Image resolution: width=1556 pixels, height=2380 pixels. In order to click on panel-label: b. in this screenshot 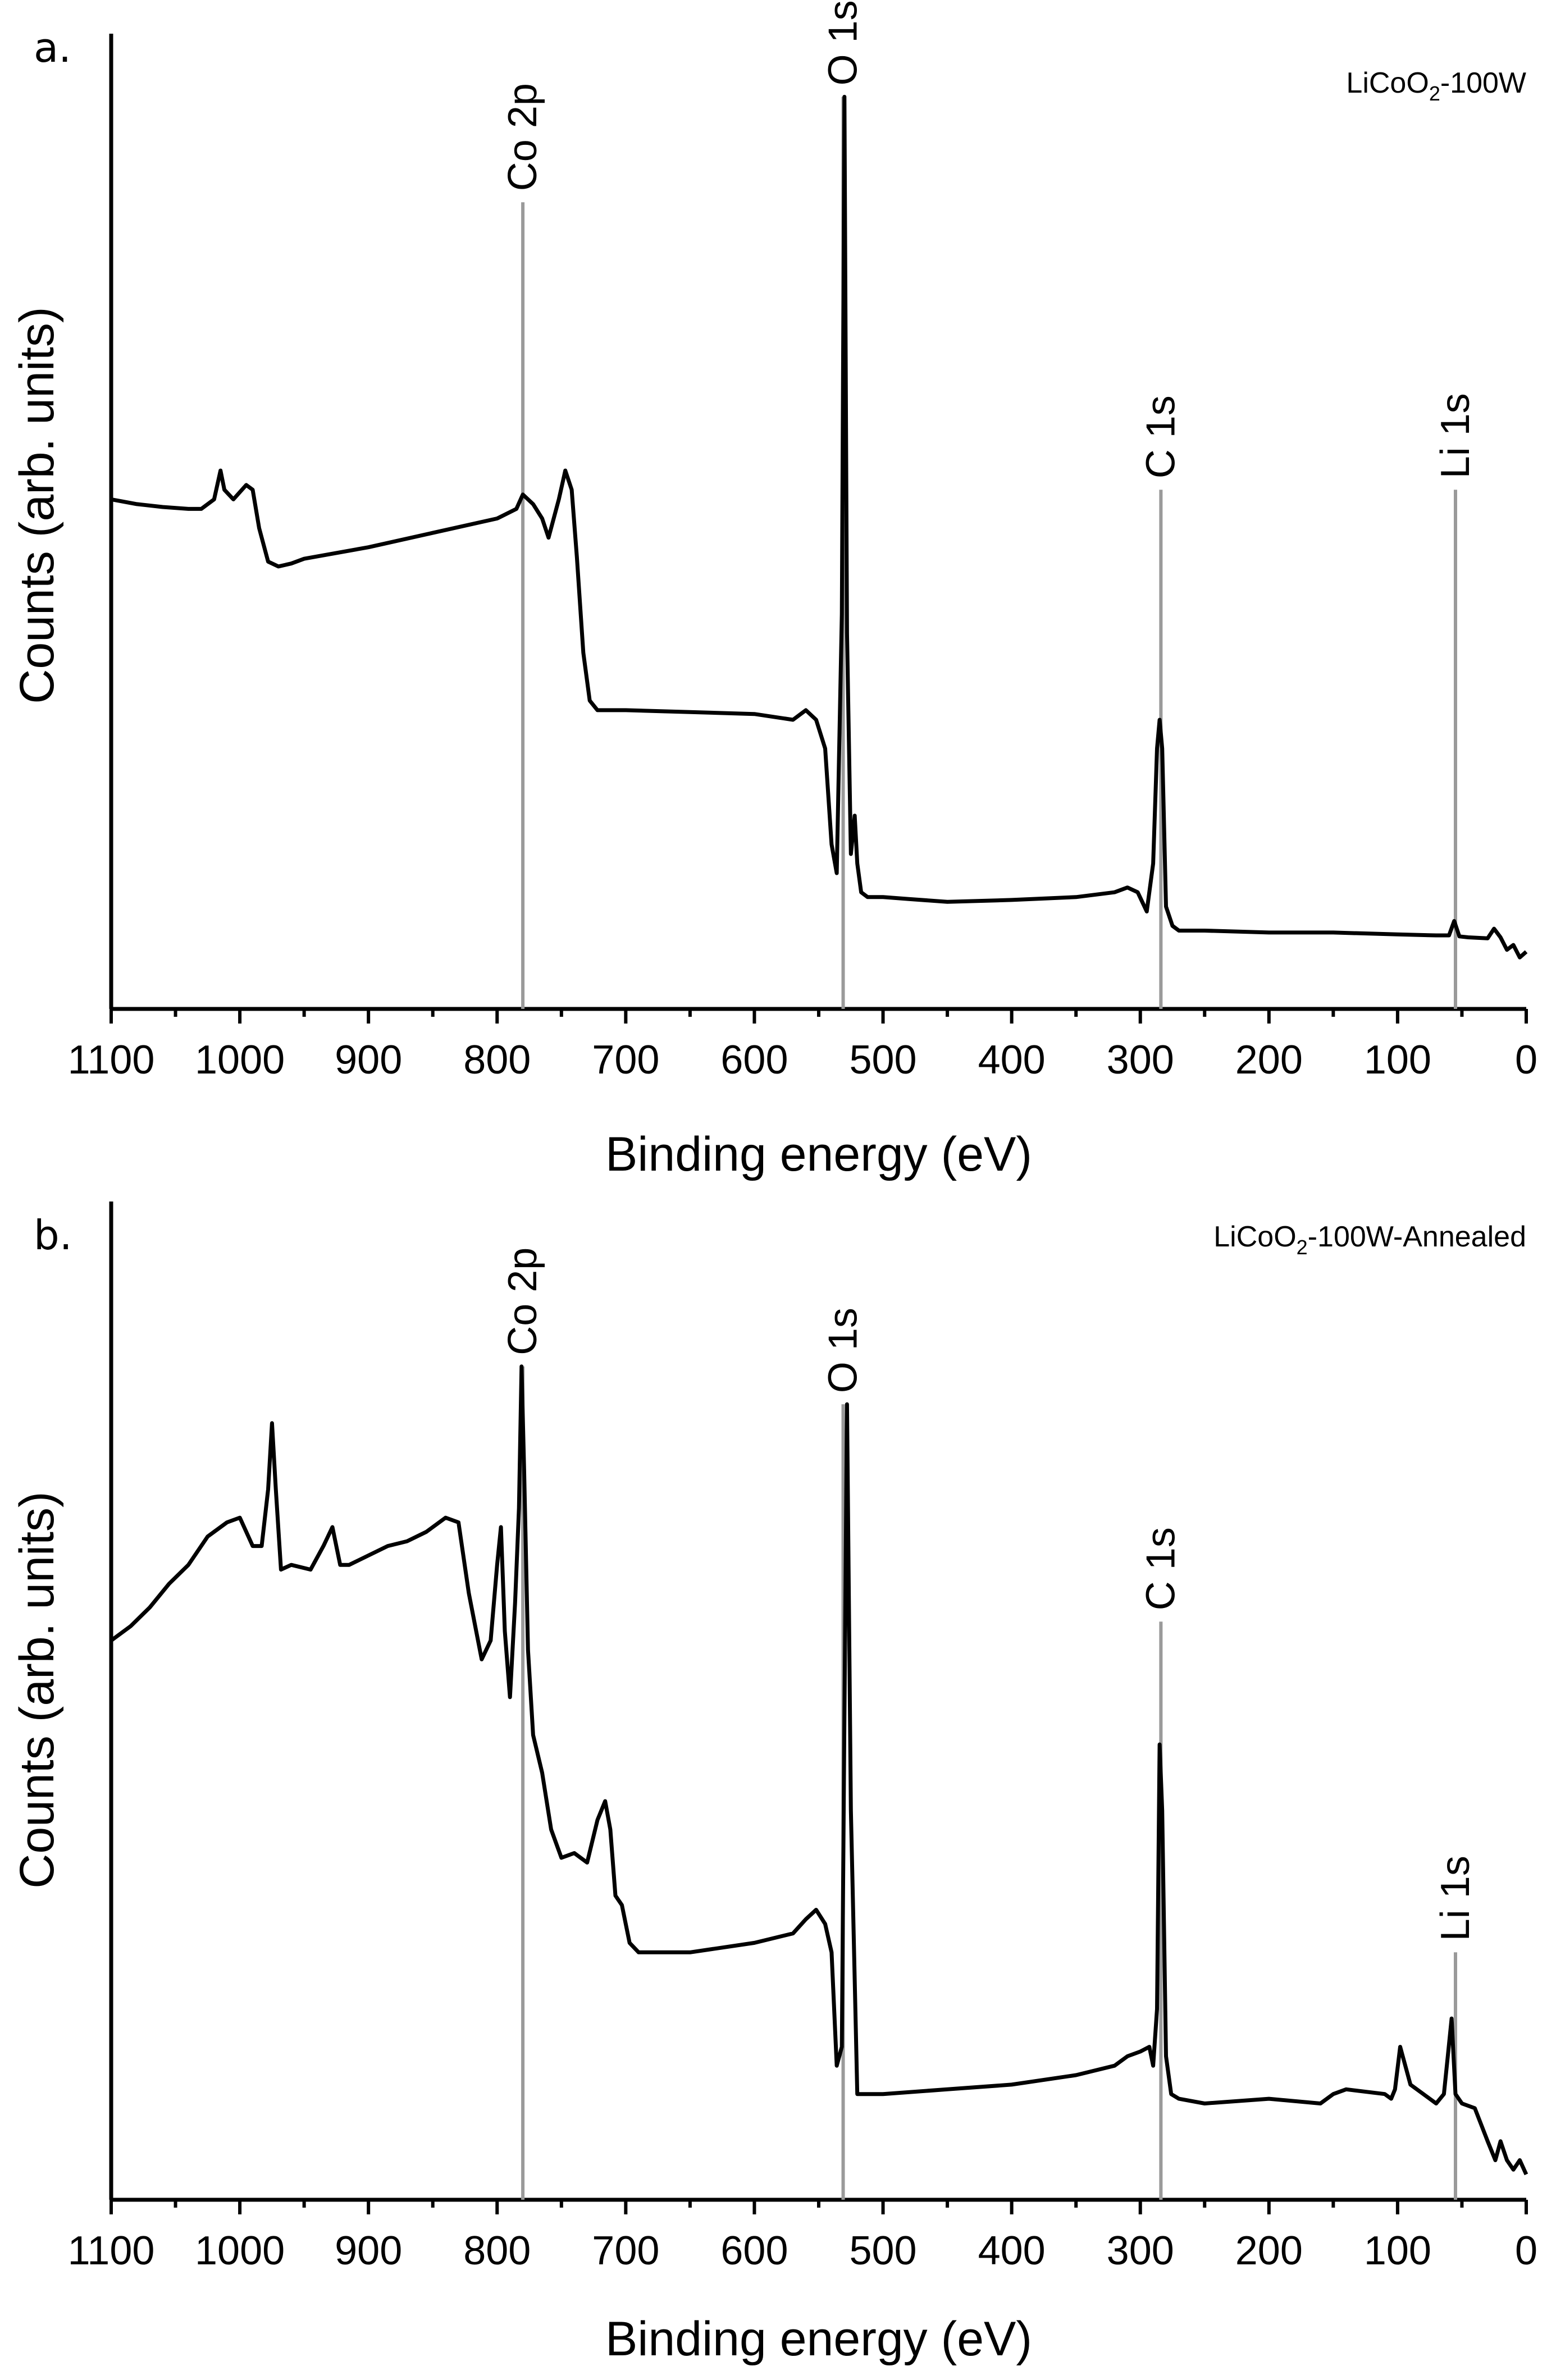, I will do `click(53, 1235)`.